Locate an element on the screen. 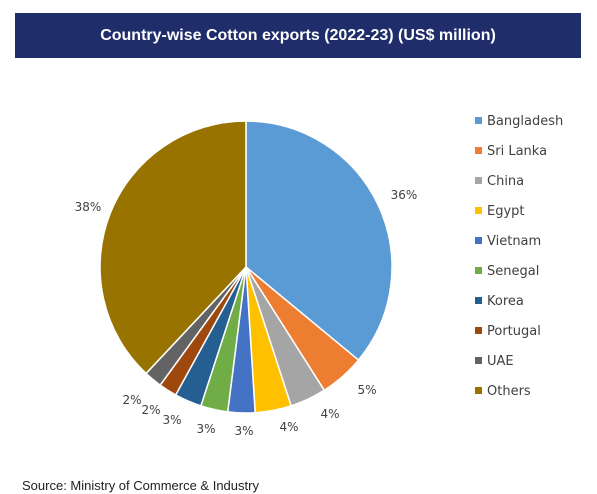  legend-label-senegal: Senegal is located at coordinates (513, 271).